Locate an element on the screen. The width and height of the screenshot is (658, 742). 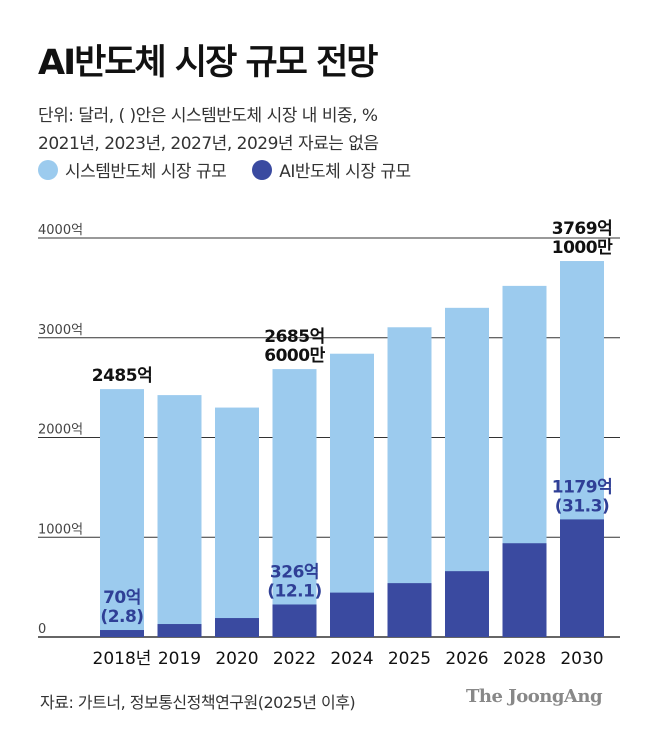
data-label-system: 3769억 is located at coordinates (582, 229).